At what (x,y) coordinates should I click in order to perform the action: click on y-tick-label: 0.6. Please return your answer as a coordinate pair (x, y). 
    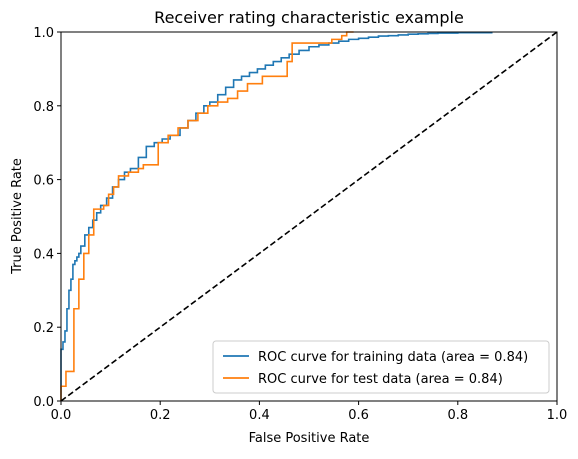
    Looking at the image, I should click on (43, 181).